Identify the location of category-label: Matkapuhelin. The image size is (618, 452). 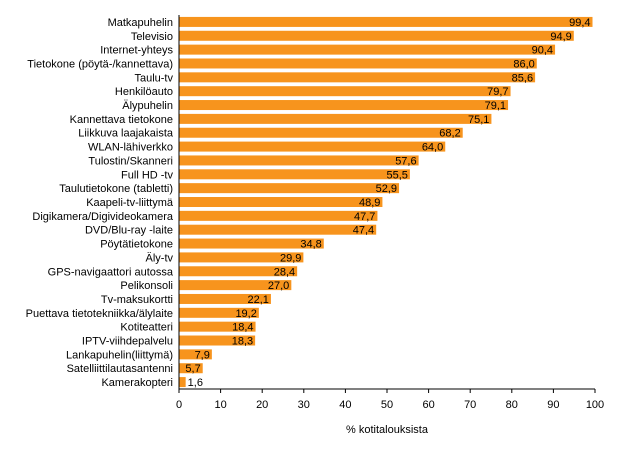
(140, 23).